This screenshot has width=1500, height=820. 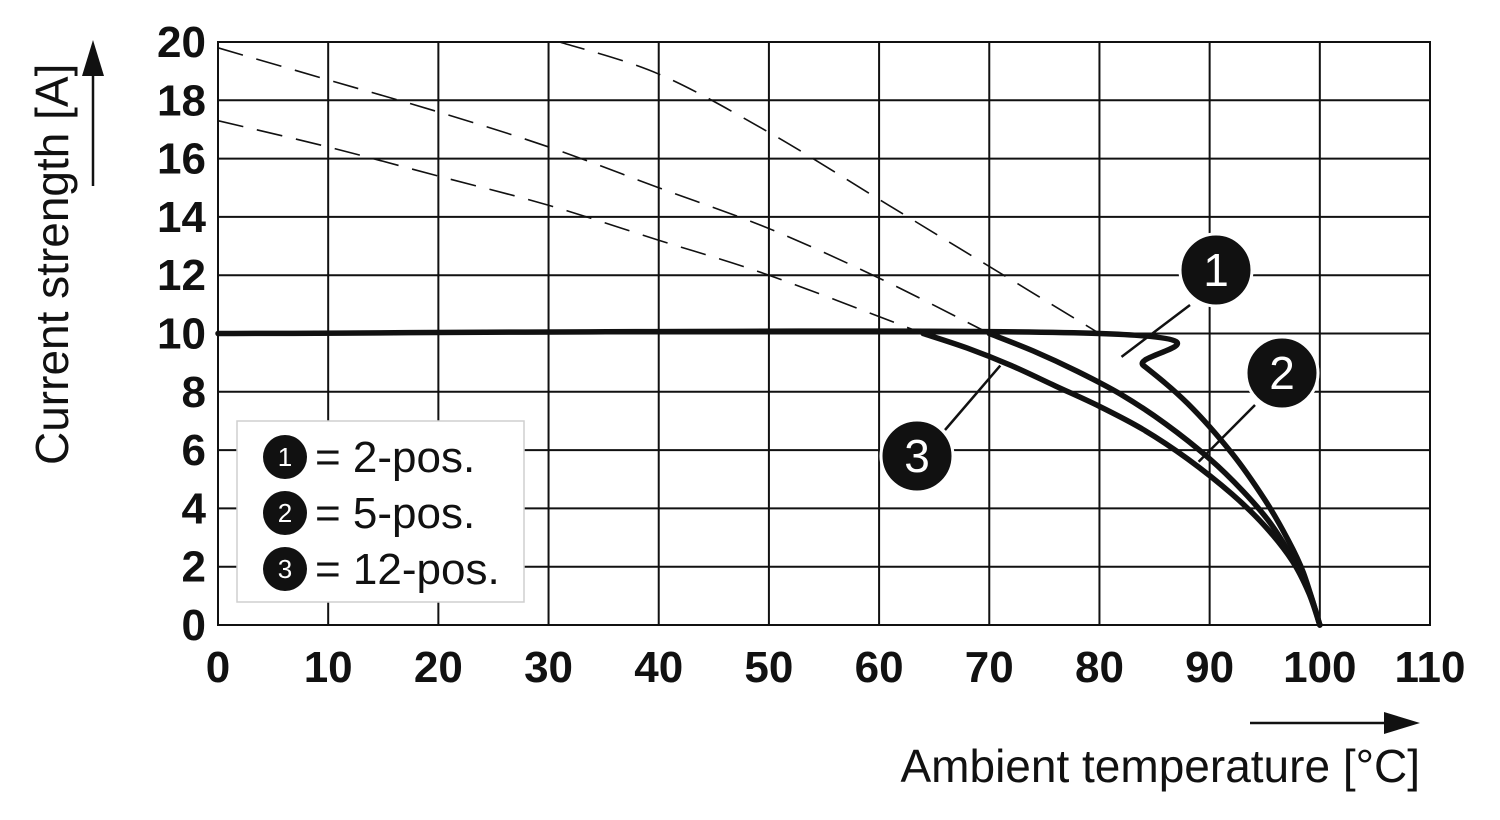 I want to click on legend-marker-number: 2, so click(x=285, y=513).